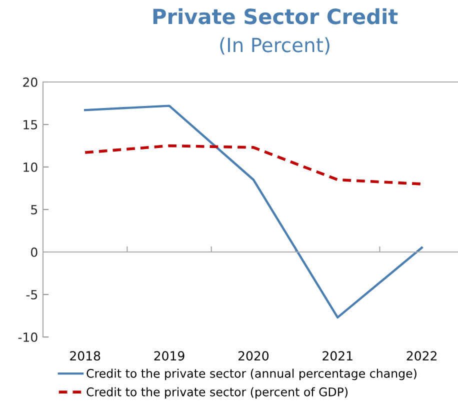 The width and height of the screenshot is (458, 406). I want to click on chart-title: Private Sector Credit, so click(275, 16).